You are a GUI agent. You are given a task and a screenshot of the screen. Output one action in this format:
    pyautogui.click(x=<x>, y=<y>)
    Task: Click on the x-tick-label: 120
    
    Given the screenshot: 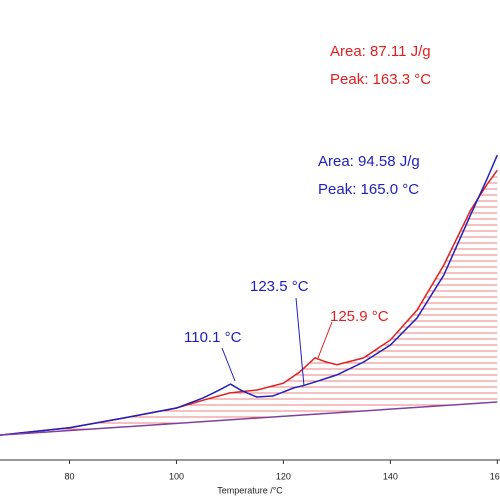 What is the action you would take?
    pyautogui.click(x=283, y=476)
    